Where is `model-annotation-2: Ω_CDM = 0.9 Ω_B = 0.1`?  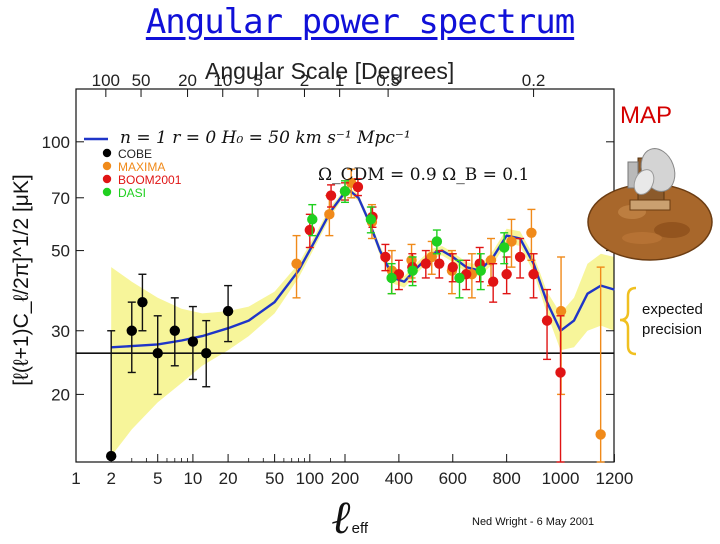 model-annotation-2: Ω_CDM = 0.9 Ω_B = 0.1 is located at coordinates (423, 175).